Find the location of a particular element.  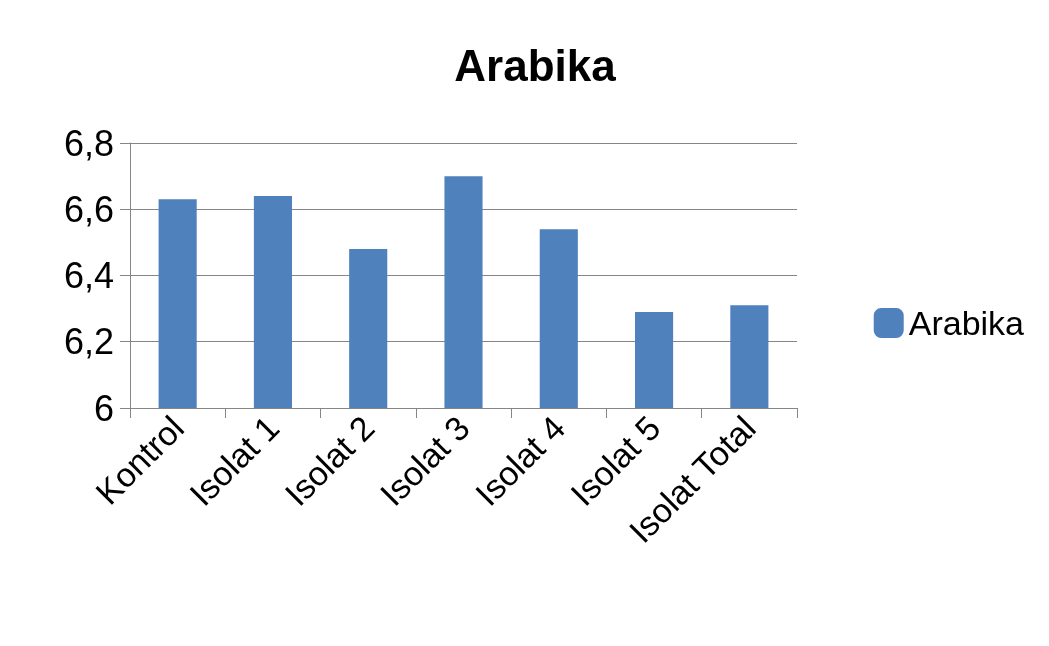

y-tick-label: 6,4 is located at coordinates (88, 275).